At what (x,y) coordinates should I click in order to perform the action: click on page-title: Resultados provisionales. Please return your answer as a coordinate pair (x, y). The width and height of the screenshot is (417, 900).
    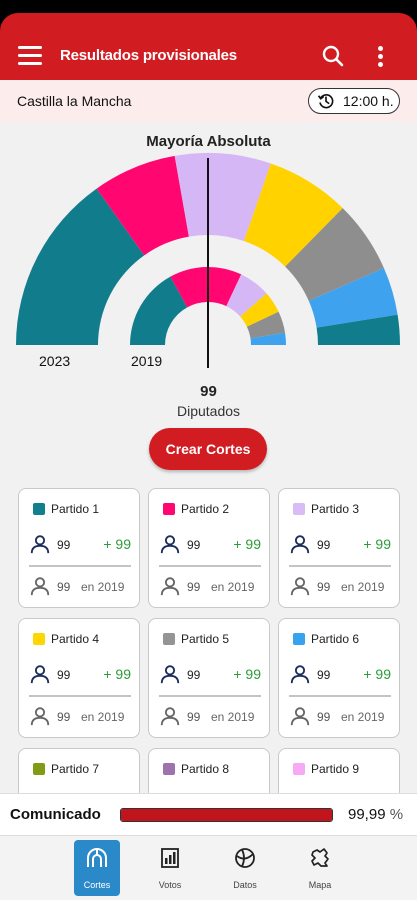
    Looking at the image, I should click on (148, 55).